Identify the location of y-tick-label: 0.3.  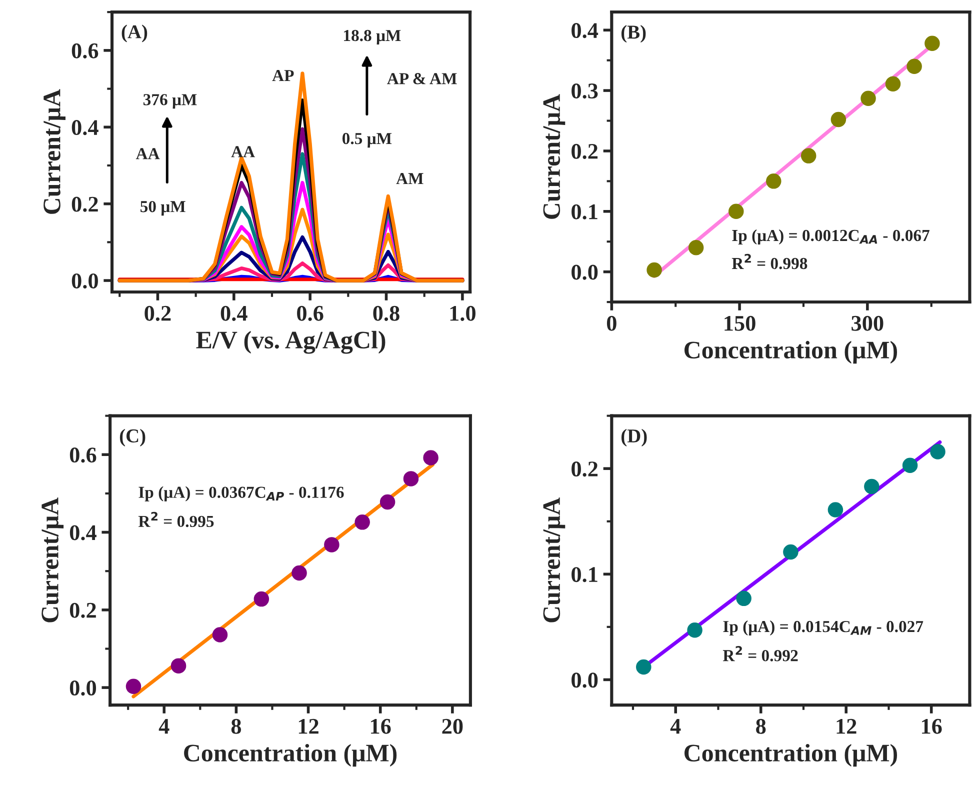
(585, 91).